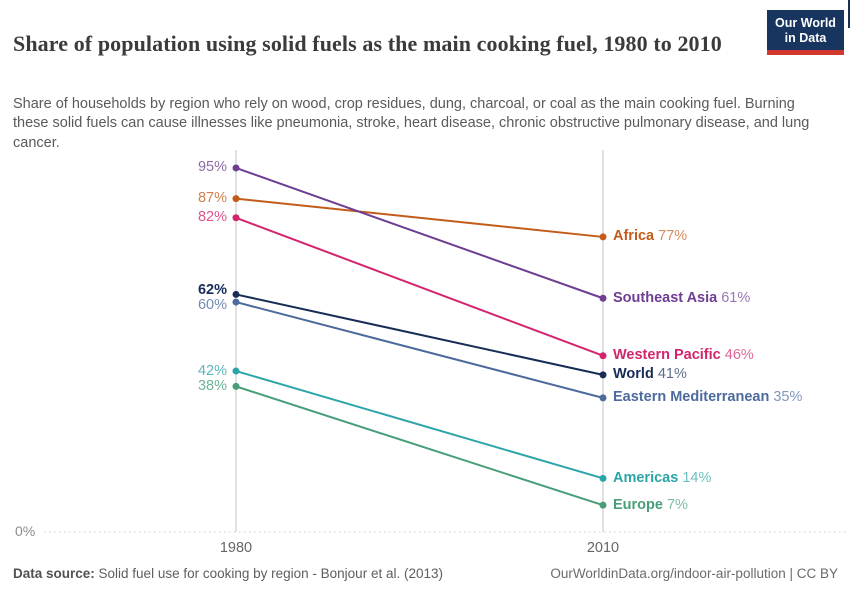  What do you see at coordinates (236, 294) in the screenshot?
I see `series-dot-start-world` at bounding box center [236, 294].